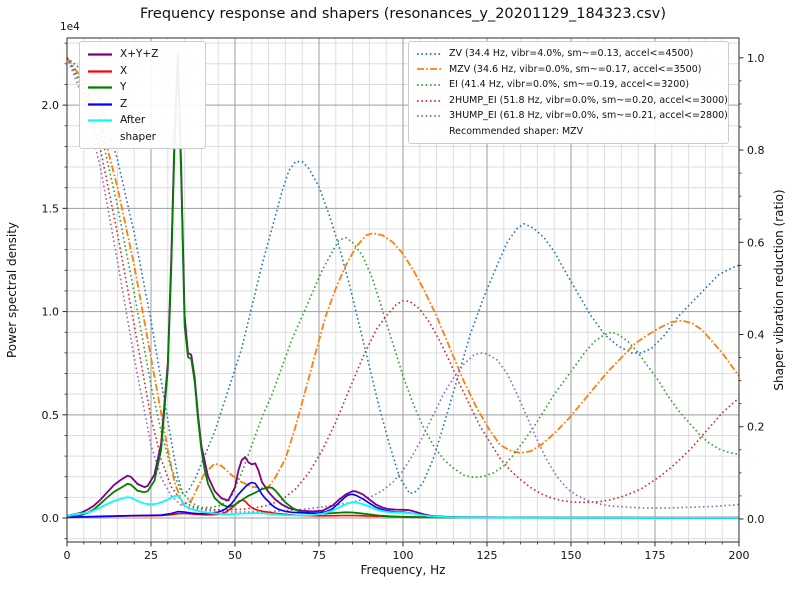  I want to click on legend-item-label: X, so click(124, 70).